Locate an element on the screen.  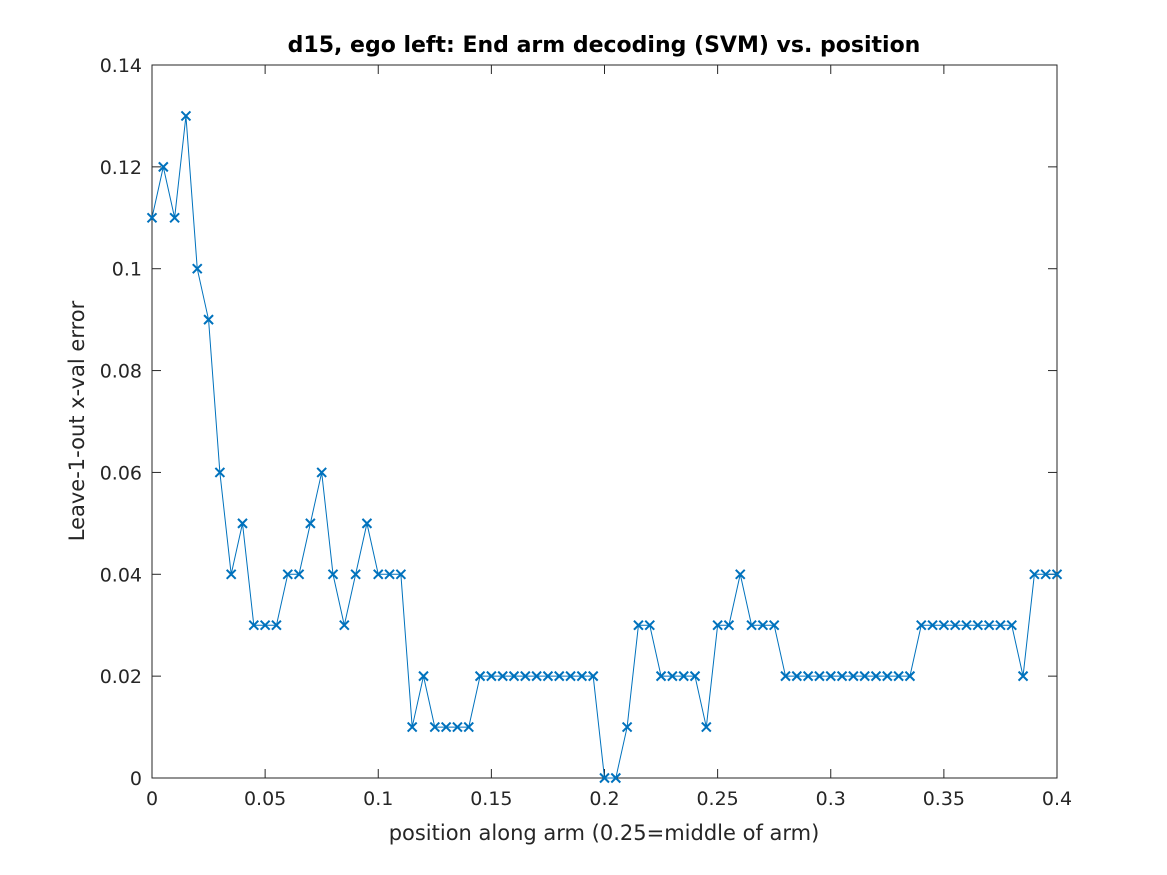
x-tick-label: 0.3 is located at coordinates (831, 799).